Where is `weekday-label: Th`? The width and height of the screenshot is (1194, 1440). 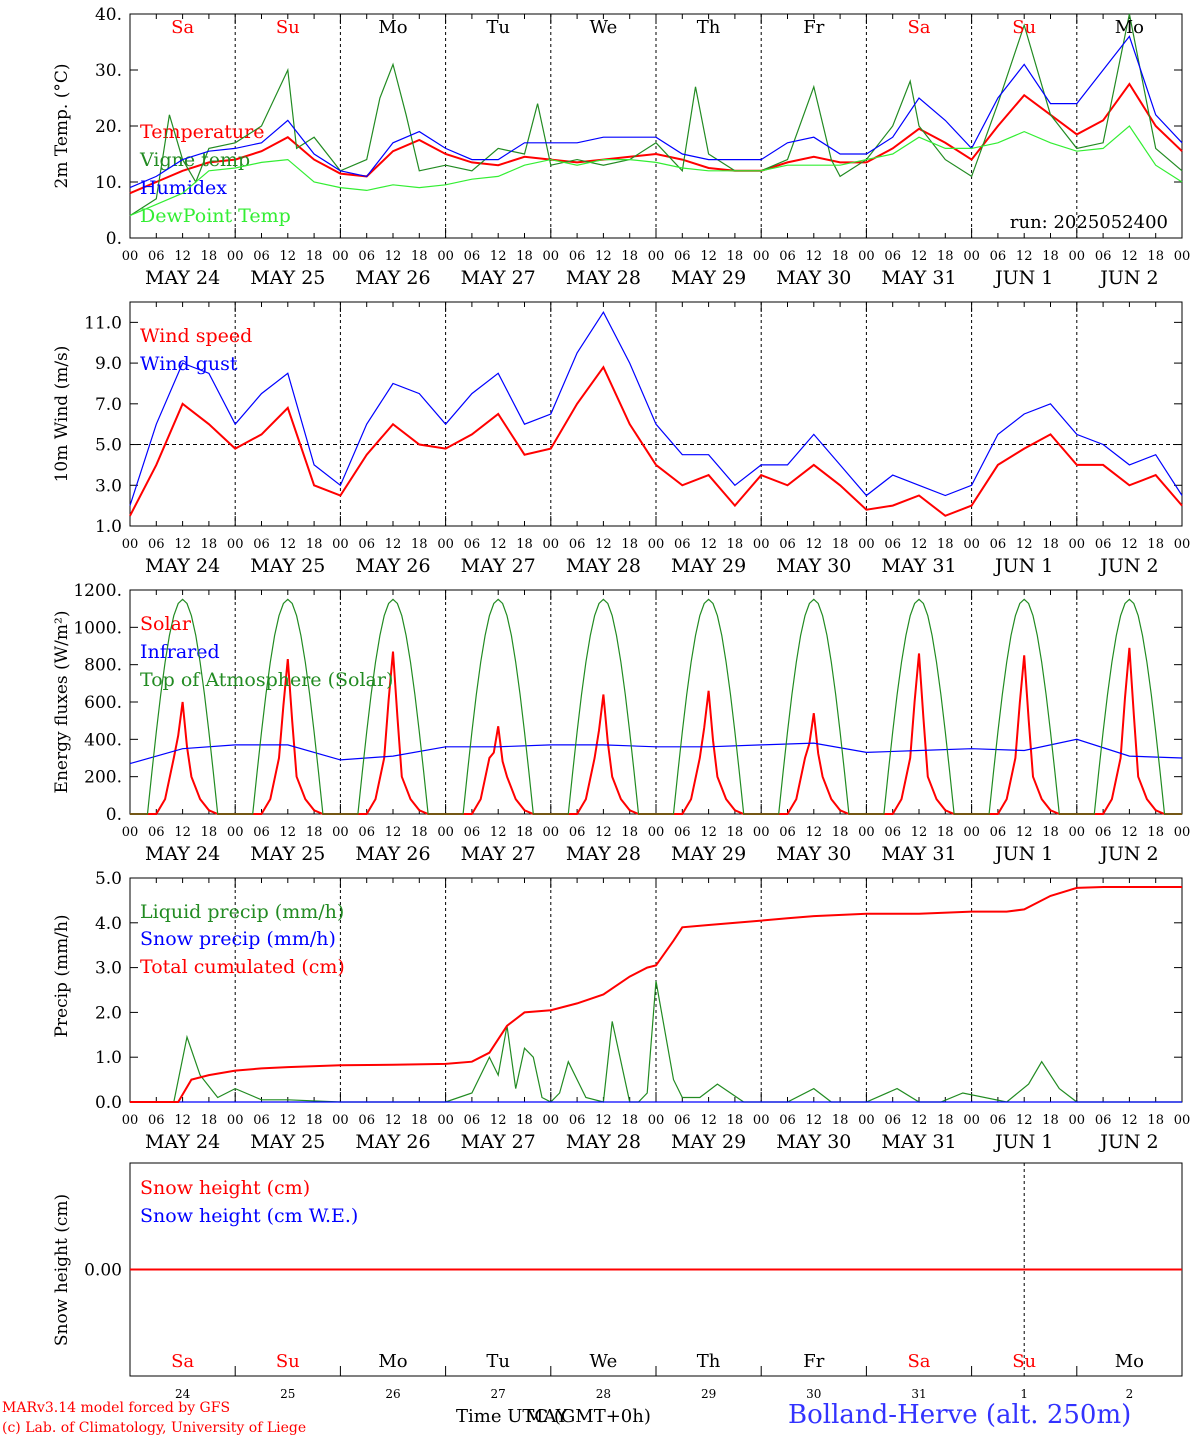
weekday-label: Th is located at coordinates (709, 1361).